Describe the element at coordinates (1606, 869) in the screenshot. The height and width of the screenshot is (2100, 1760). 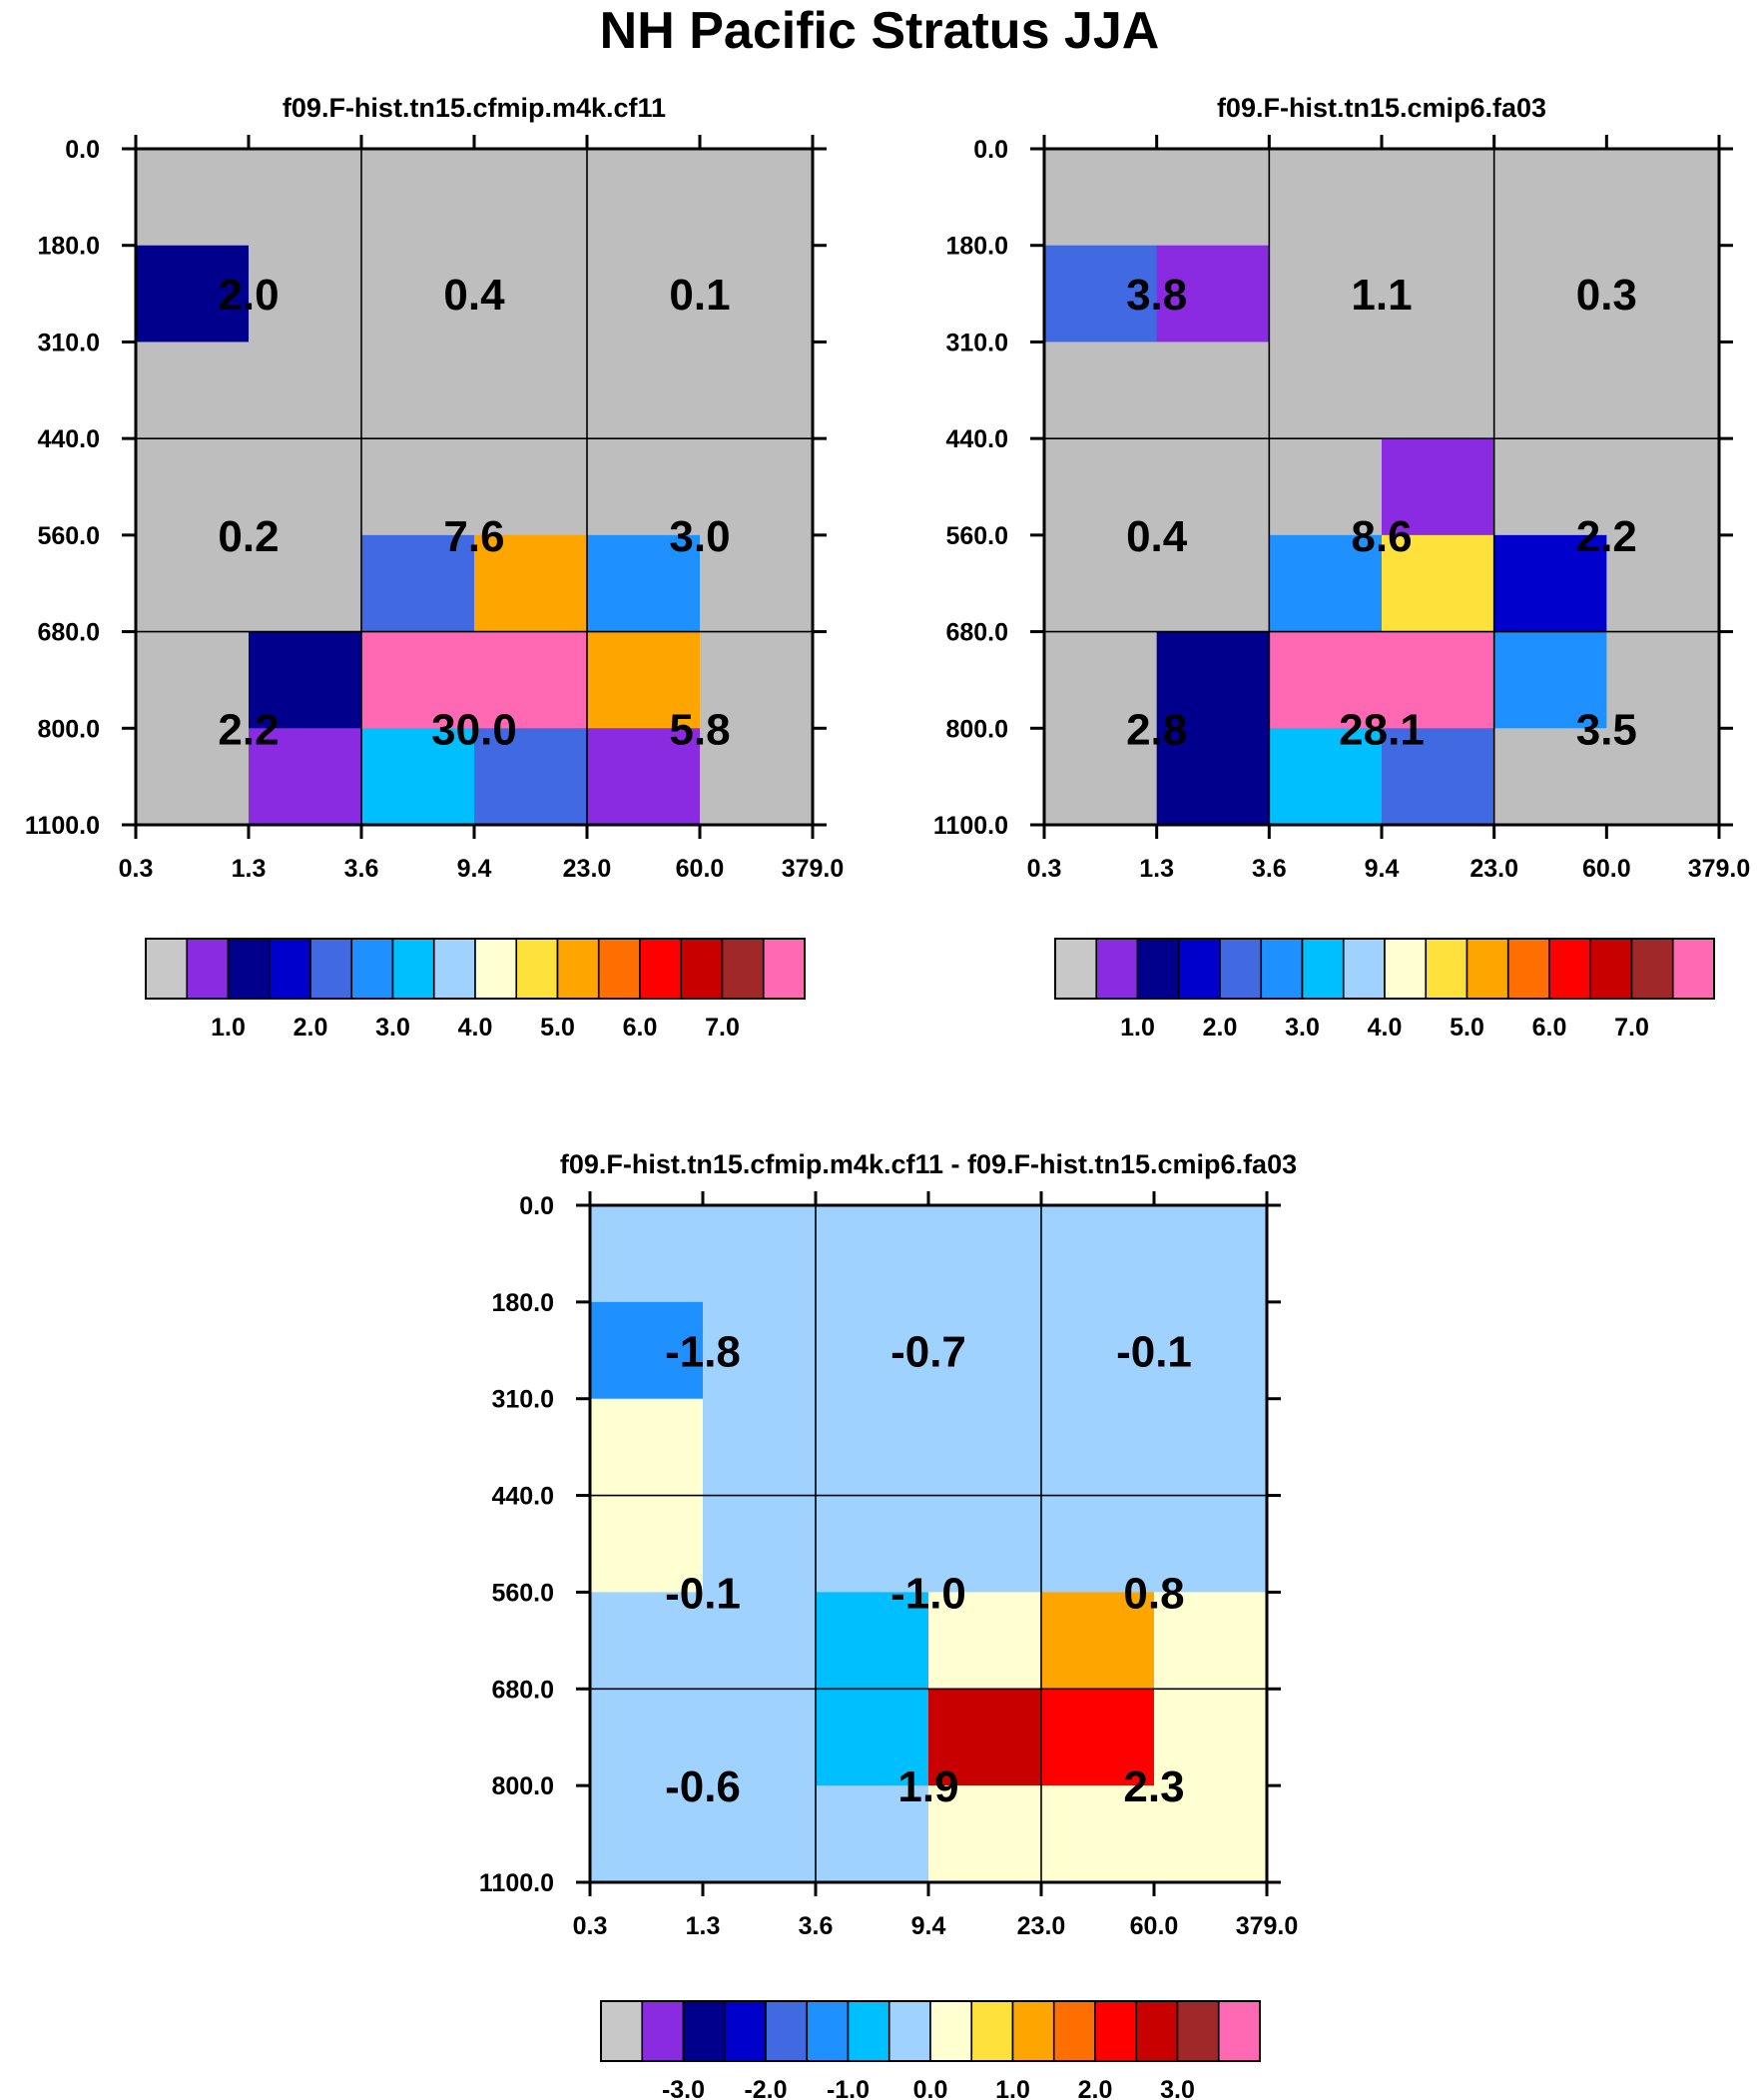
I see `x-tick-label: 60.0` at that location.